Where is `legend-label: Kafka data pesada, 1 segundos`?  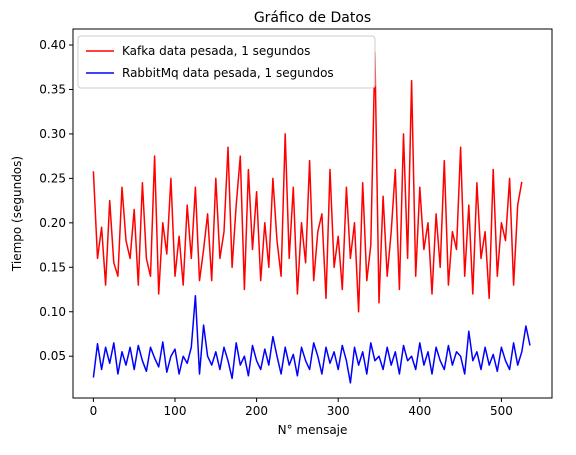
legend-label: Kafka data pesada, 1 segundos is located at coordinates (216, 51).